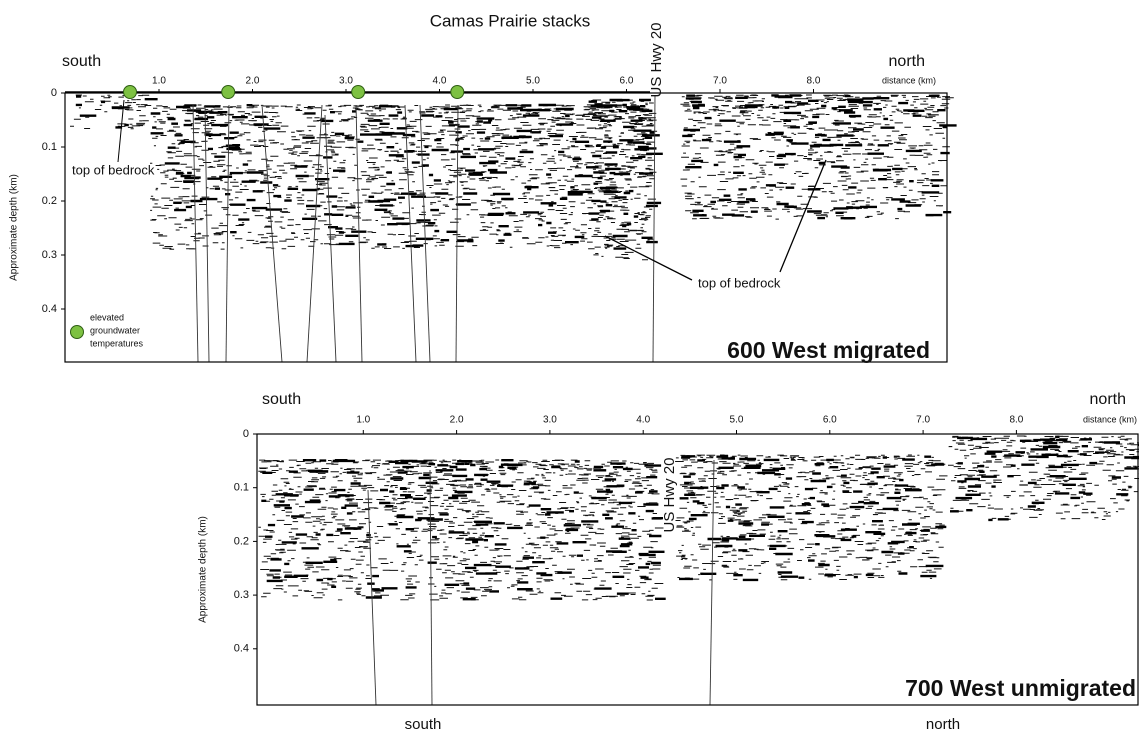 The image size is (1139, 736). What do you see at coordinates (423, 724) in the screenshot?
I see `bottom-label: south` at bounding box center [423, 724].